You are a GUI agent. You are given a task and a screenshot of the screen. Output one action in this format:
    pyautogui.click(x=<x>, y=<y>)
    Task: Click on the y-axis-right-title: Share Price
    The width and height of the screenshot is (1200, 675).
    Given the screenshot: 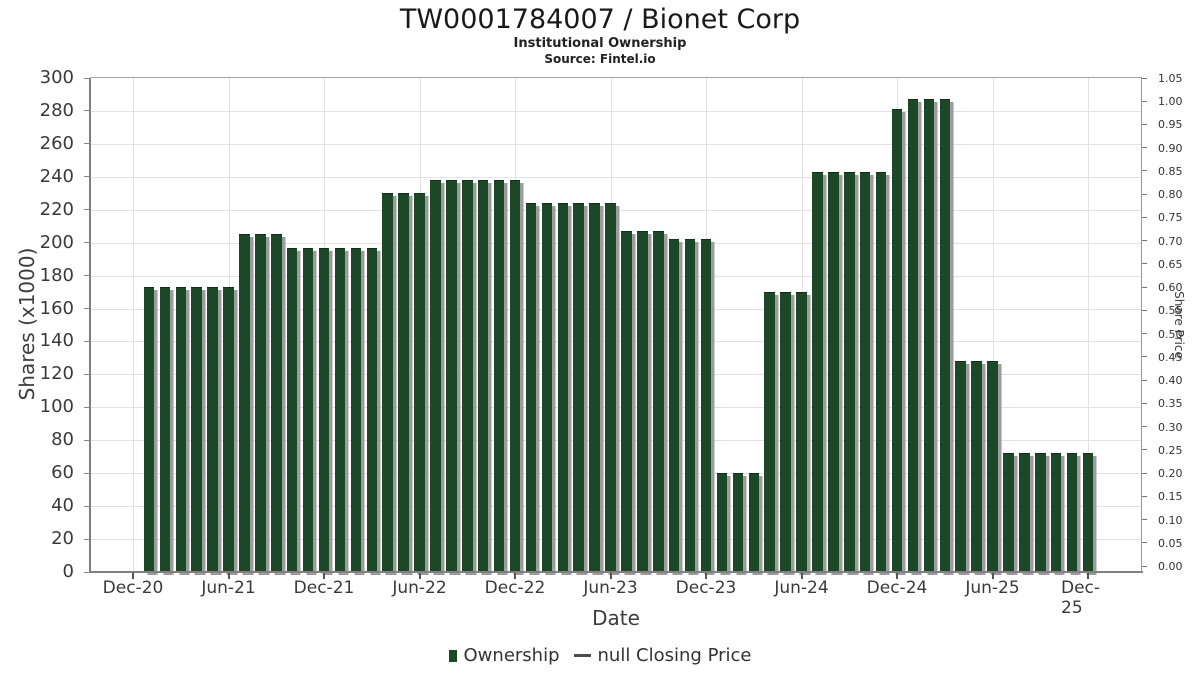 What is the action you would take?
    pyautogui.click(x=1179, y=325)
    